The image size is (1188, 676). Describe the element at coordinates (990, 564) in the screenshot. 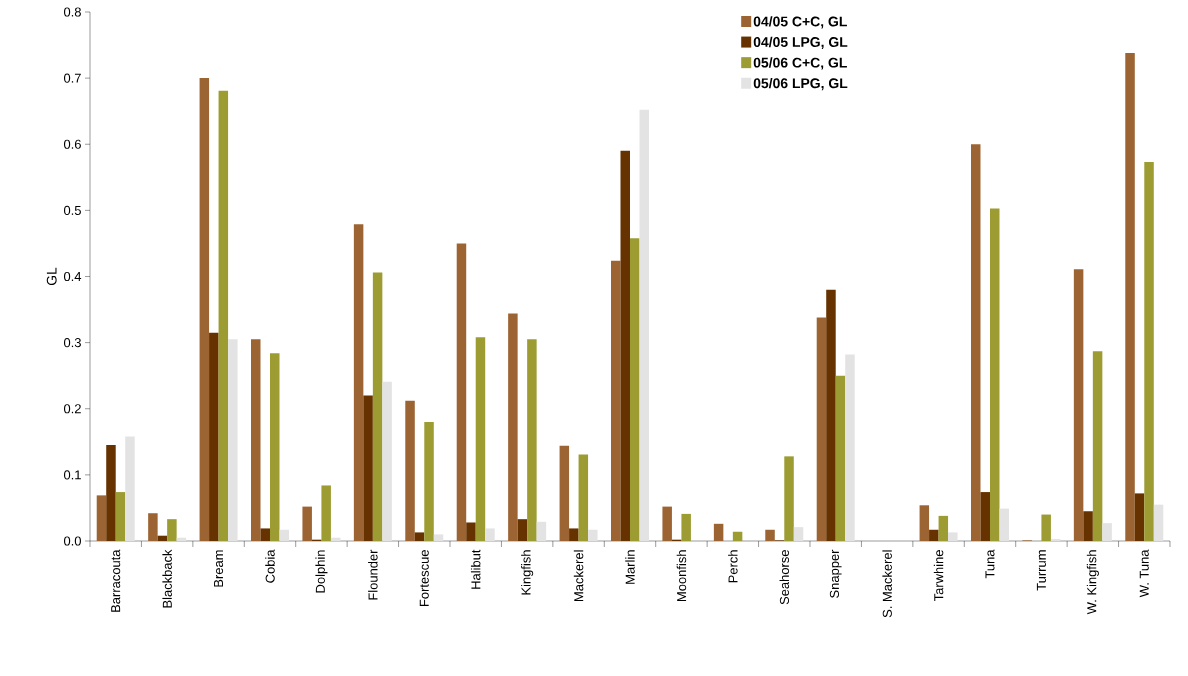

I see `x-tick-label: Tuna` at that location.